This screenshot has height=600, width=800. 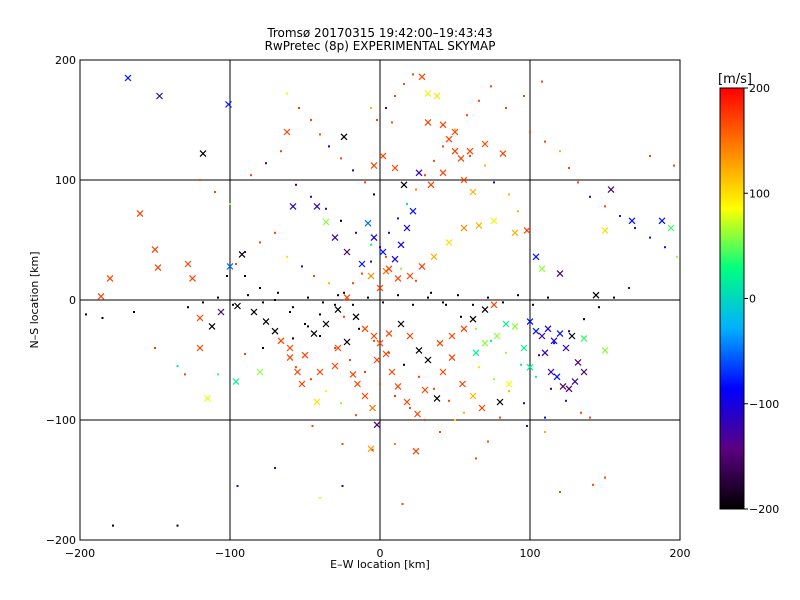 What do you see at coordinates (759, 88) in the screenshot?
I see `colorbar-tick-label: 200` at bounding box center [759, 88].